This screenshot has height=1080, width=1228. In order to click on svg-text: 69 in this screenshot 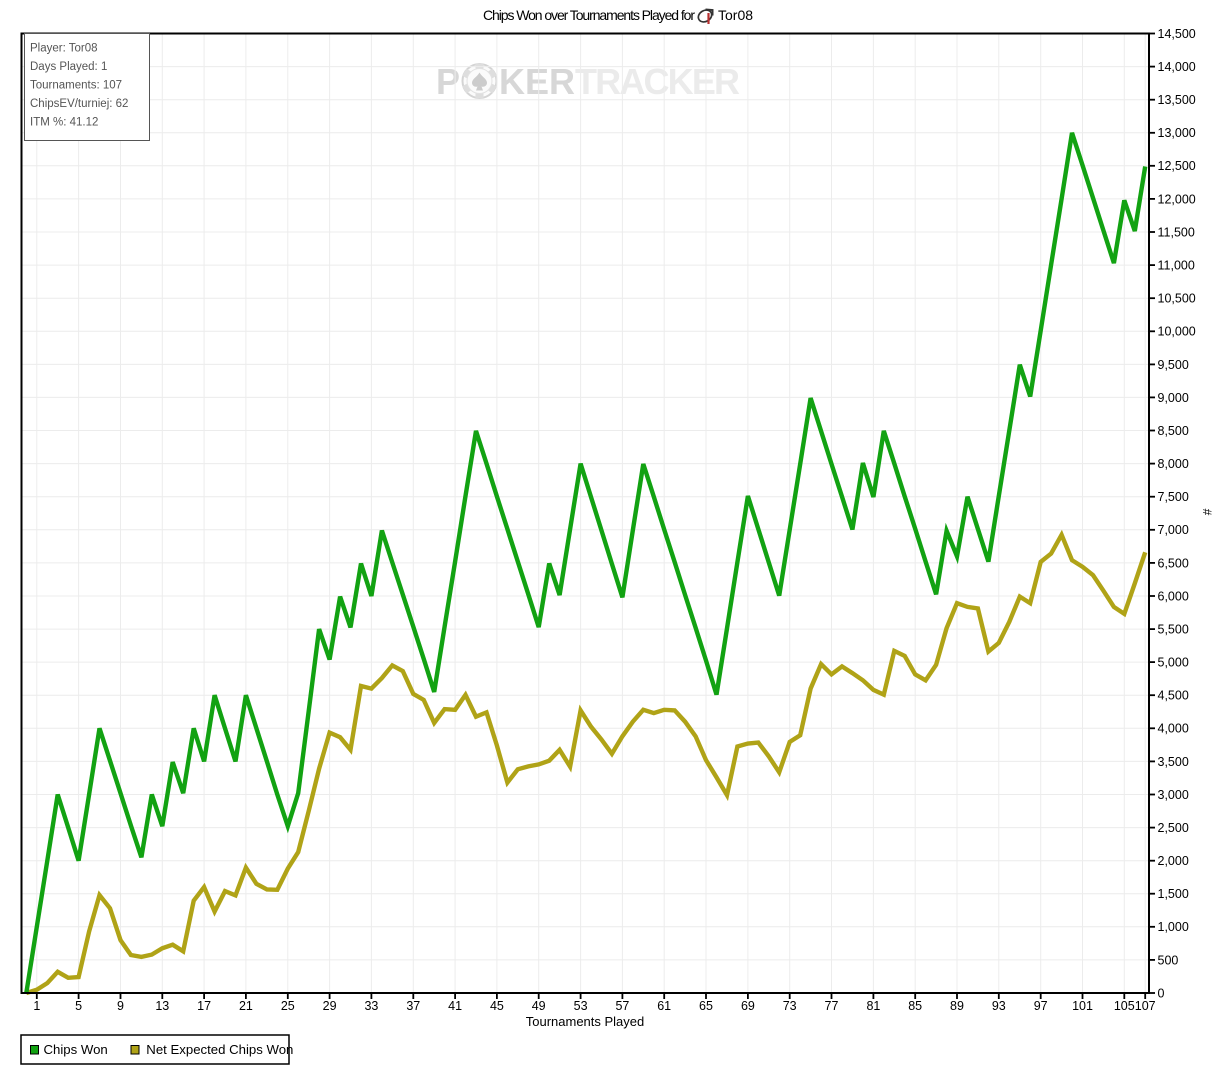, I will do `click(748, 1006)`.